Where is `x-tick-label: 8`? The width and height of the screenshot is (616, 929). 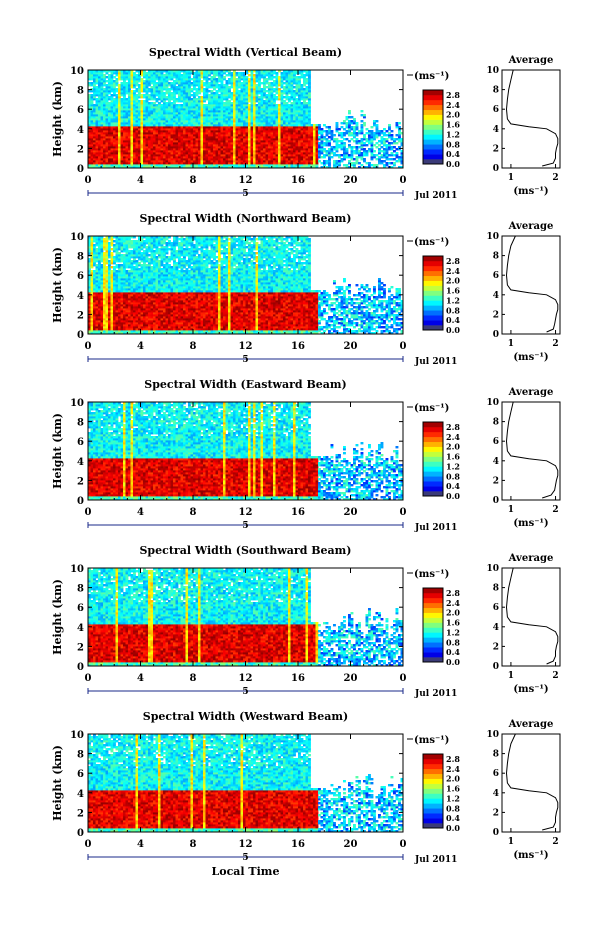 x-tick-label: 8 is located at coordinates (193, 180).